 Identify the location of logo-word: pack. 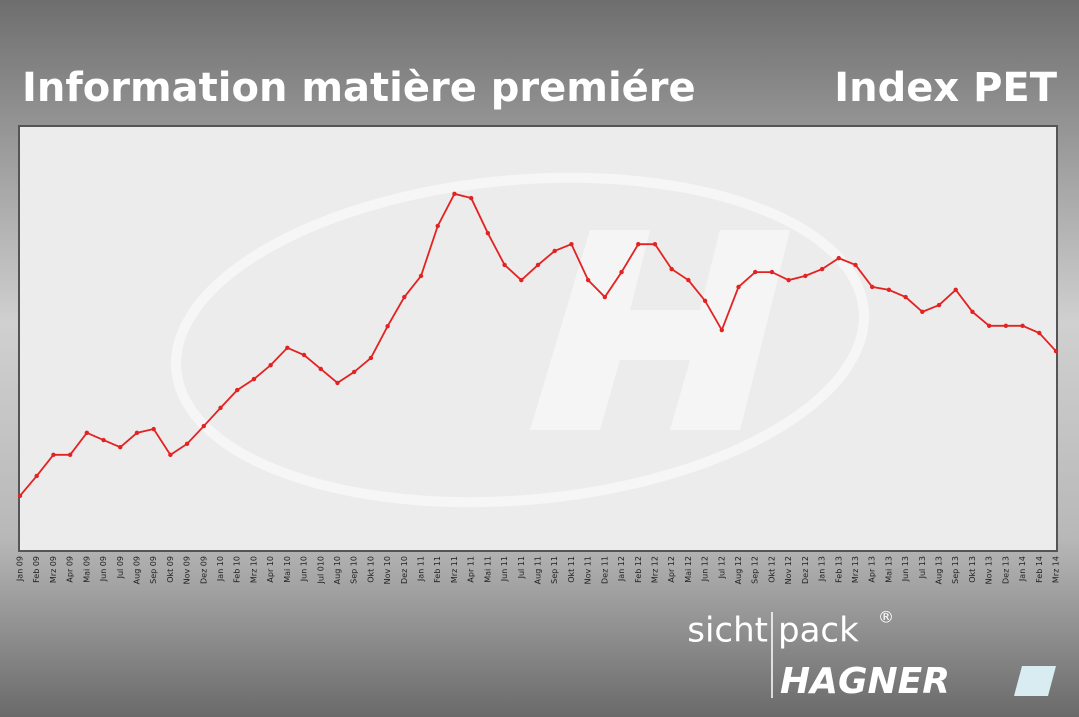
(818, 631).